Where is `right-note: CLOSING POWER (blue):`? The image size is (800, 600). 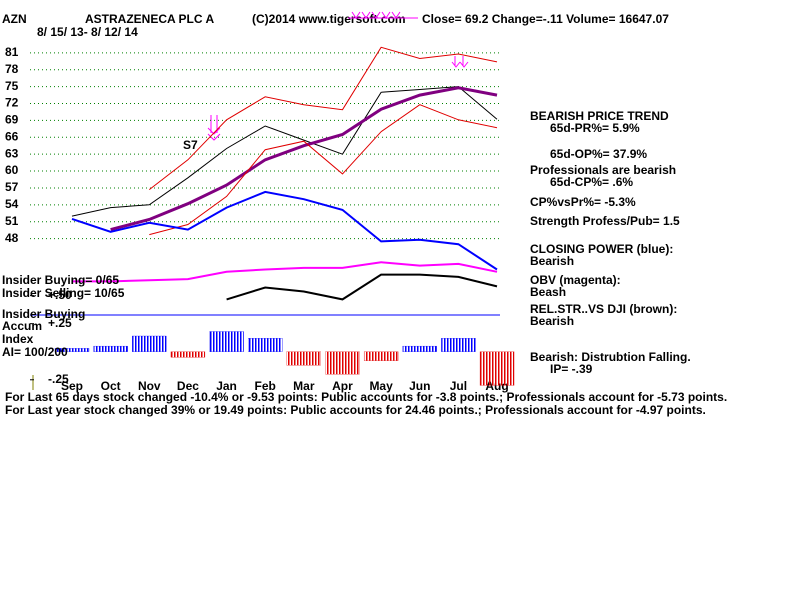 right-note: CLOSING POWER (blue): is located at coordinates (601, 249).